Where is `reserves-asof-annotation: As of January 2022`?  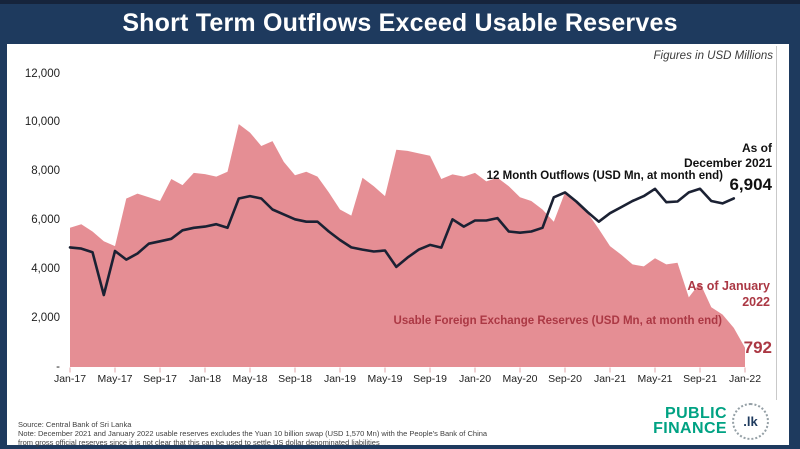 reserves-asof-annotation: As of January 2022 is located at coordinates (728, 294).